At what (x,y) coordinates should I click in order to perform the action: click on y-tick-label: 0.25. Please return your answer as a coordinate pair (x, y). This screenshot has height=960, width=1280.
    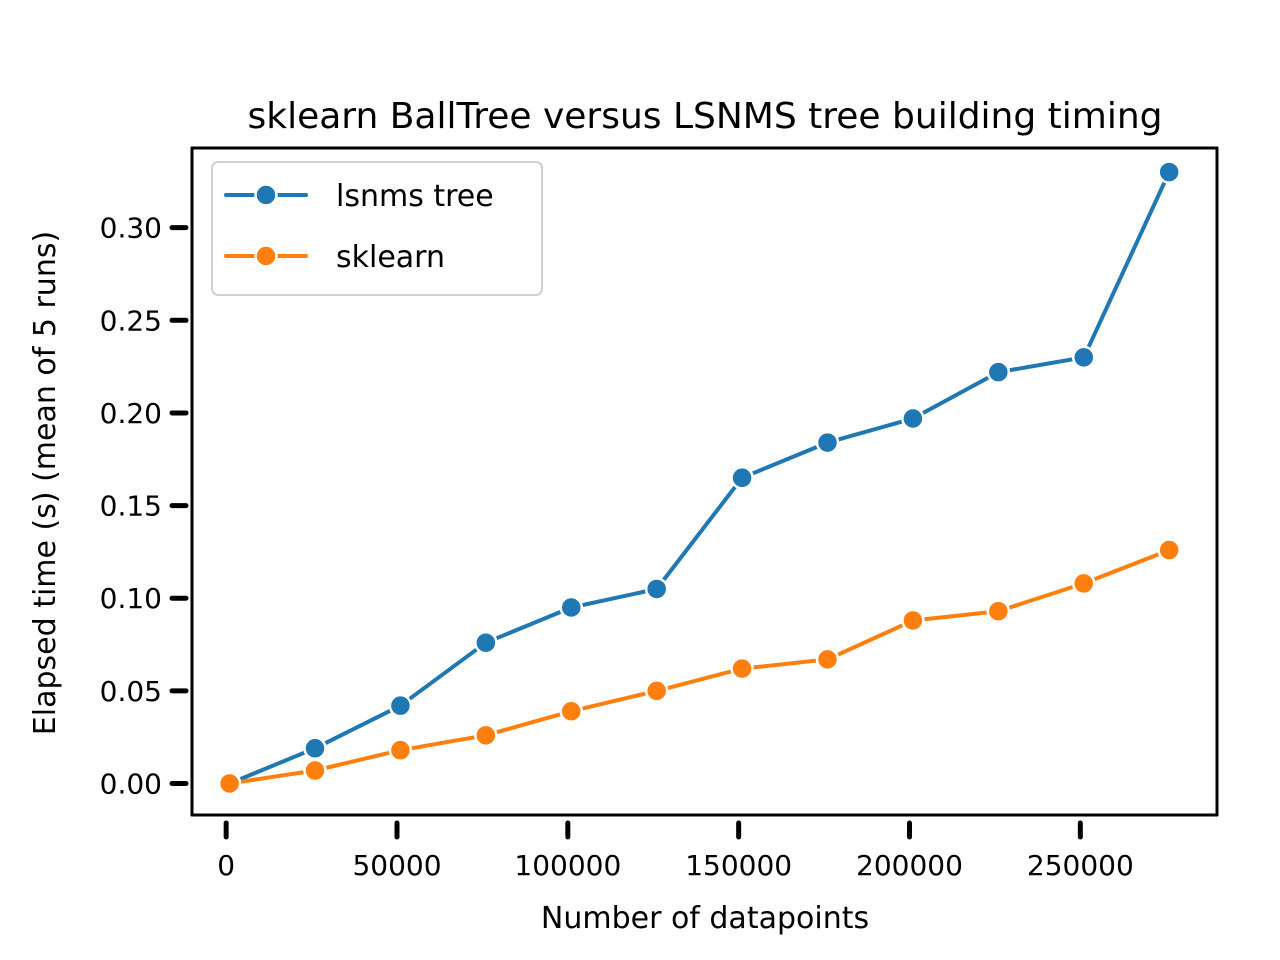
    Looking at the image, I should click on (131, 320).